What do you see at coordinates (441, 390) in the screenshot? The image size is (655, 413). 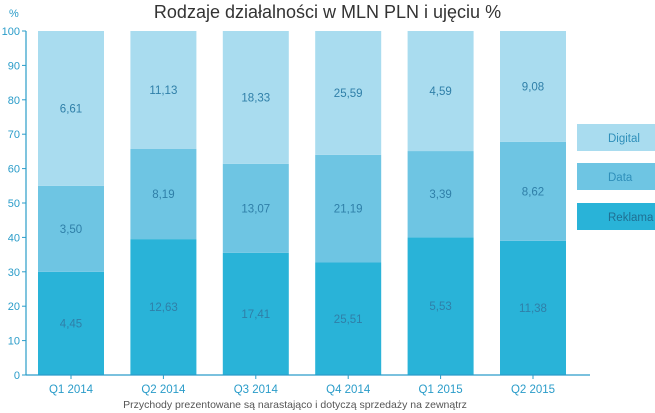 I see `x-category-label: Q1 2015` at bounding box center [441, 390].